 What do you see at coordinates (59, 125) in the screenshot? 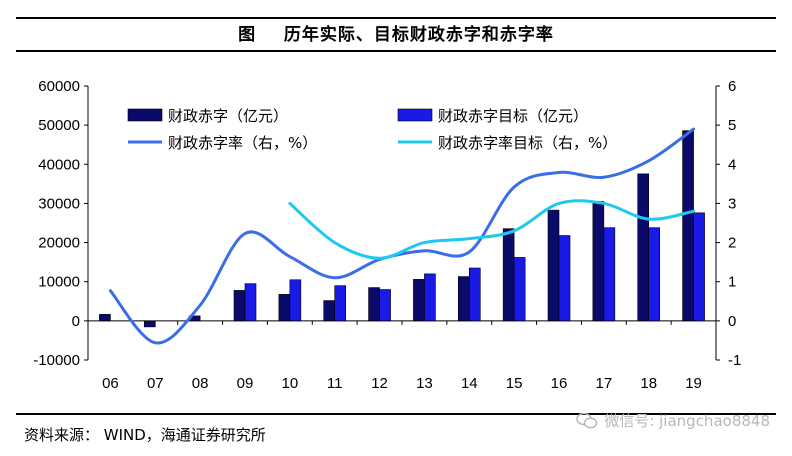
I see `y-left-tick-label: 50000` at bounding box center [59, 125].